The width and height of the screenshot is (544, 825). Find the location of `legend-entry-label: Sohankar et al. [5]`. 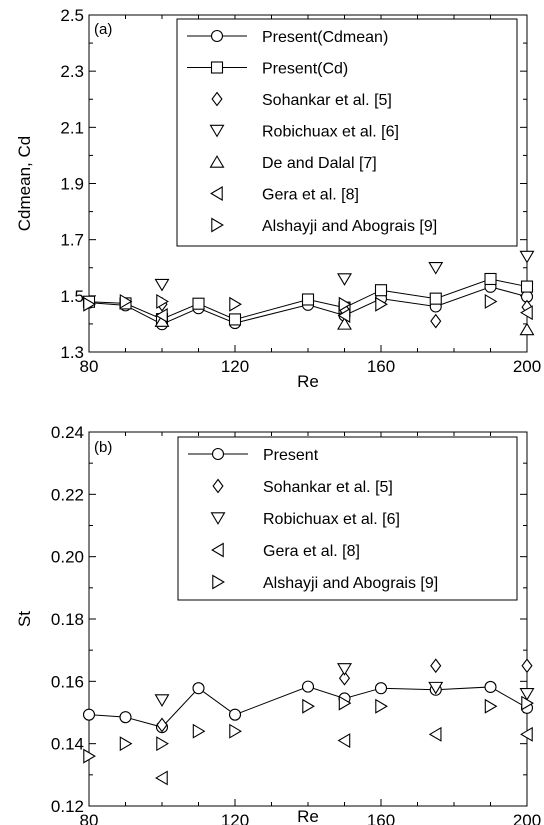

legend-entry-label: Sohankar et al. [5] is located at coordinates (328, 487).